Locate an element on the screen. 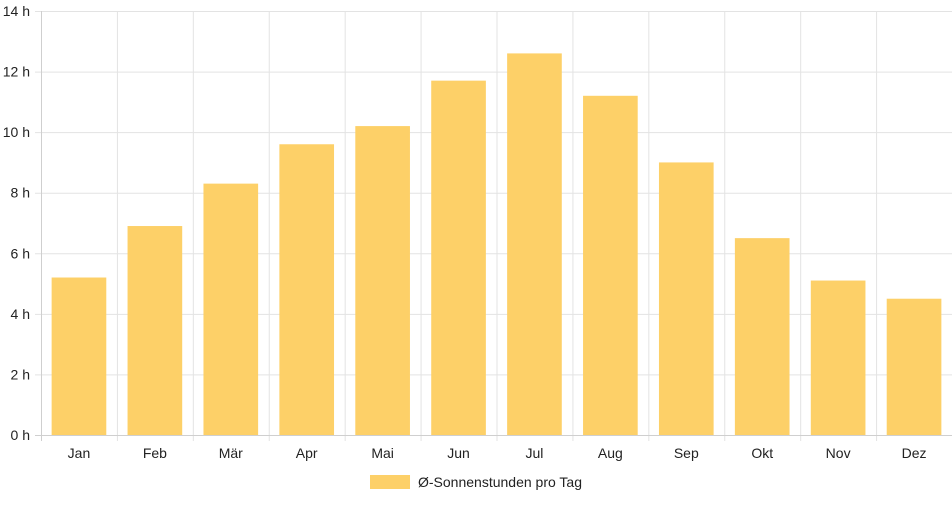 The width and height of the screenshot is (952, 505). y-tick-label: 2 h is located at coordinates (20, 374).